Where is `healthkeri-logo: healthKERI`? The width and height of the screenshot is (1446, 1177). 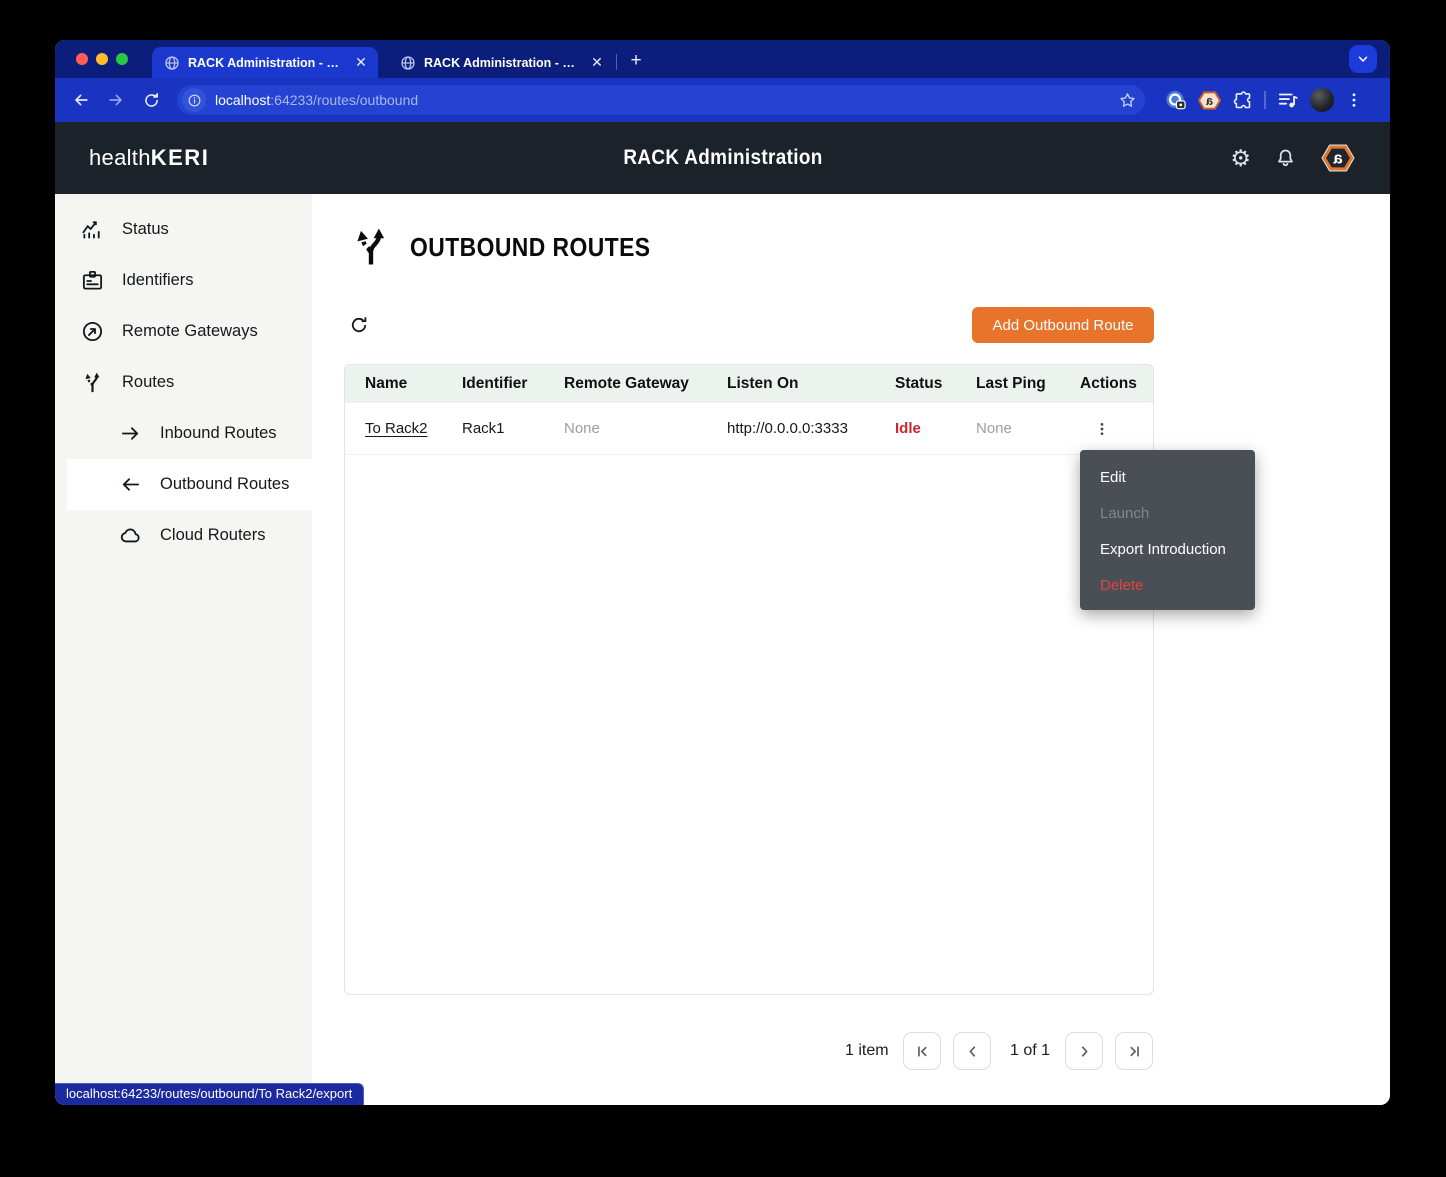 healthkeri-logo: healthKERI is located at coordinates (149, 158).